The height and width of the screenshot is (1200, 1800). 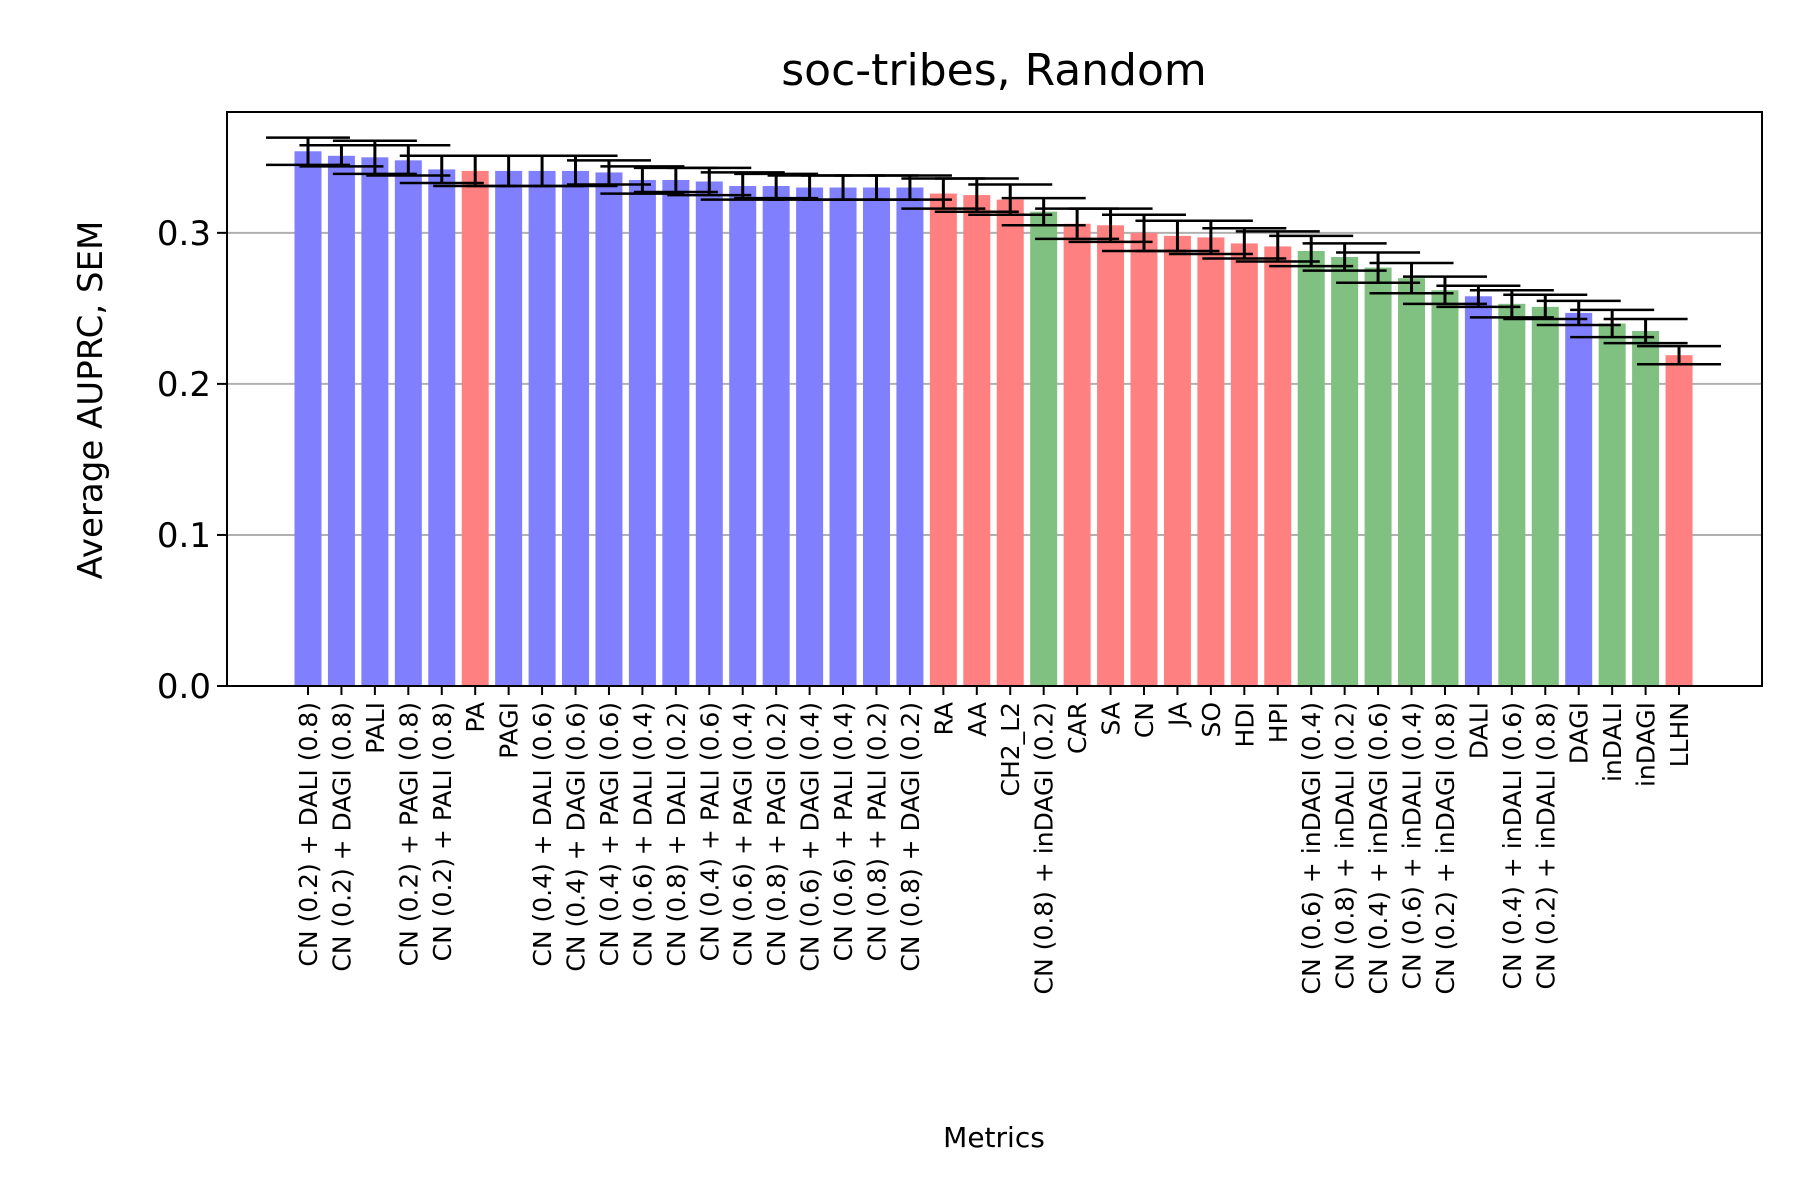 What do you see at coordinates (1679, 734) in the screenshot?
I see `x-tick-label: LLHN` at bounding box center [1679, 734].